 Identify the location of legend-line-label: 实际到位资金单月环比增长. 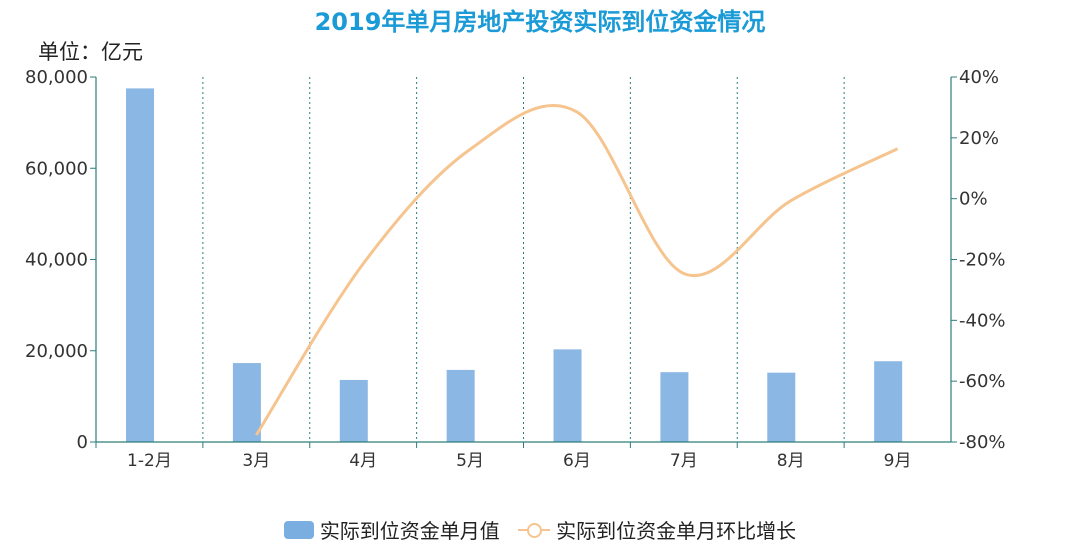
(676, 531).